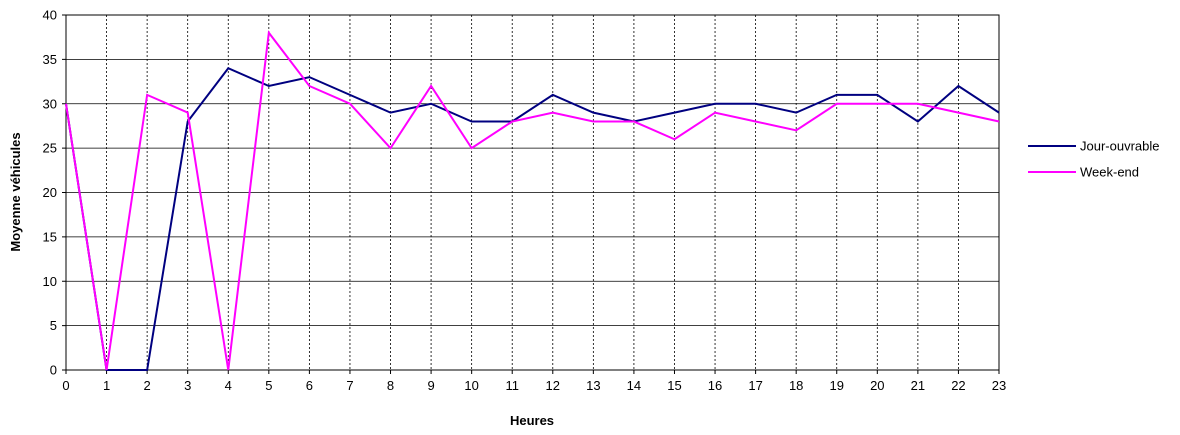 The image size is (1180, 435). Describe the element at coordinates (50, 192) in the screenshot. I see `y-tick-label: 20` at that location.